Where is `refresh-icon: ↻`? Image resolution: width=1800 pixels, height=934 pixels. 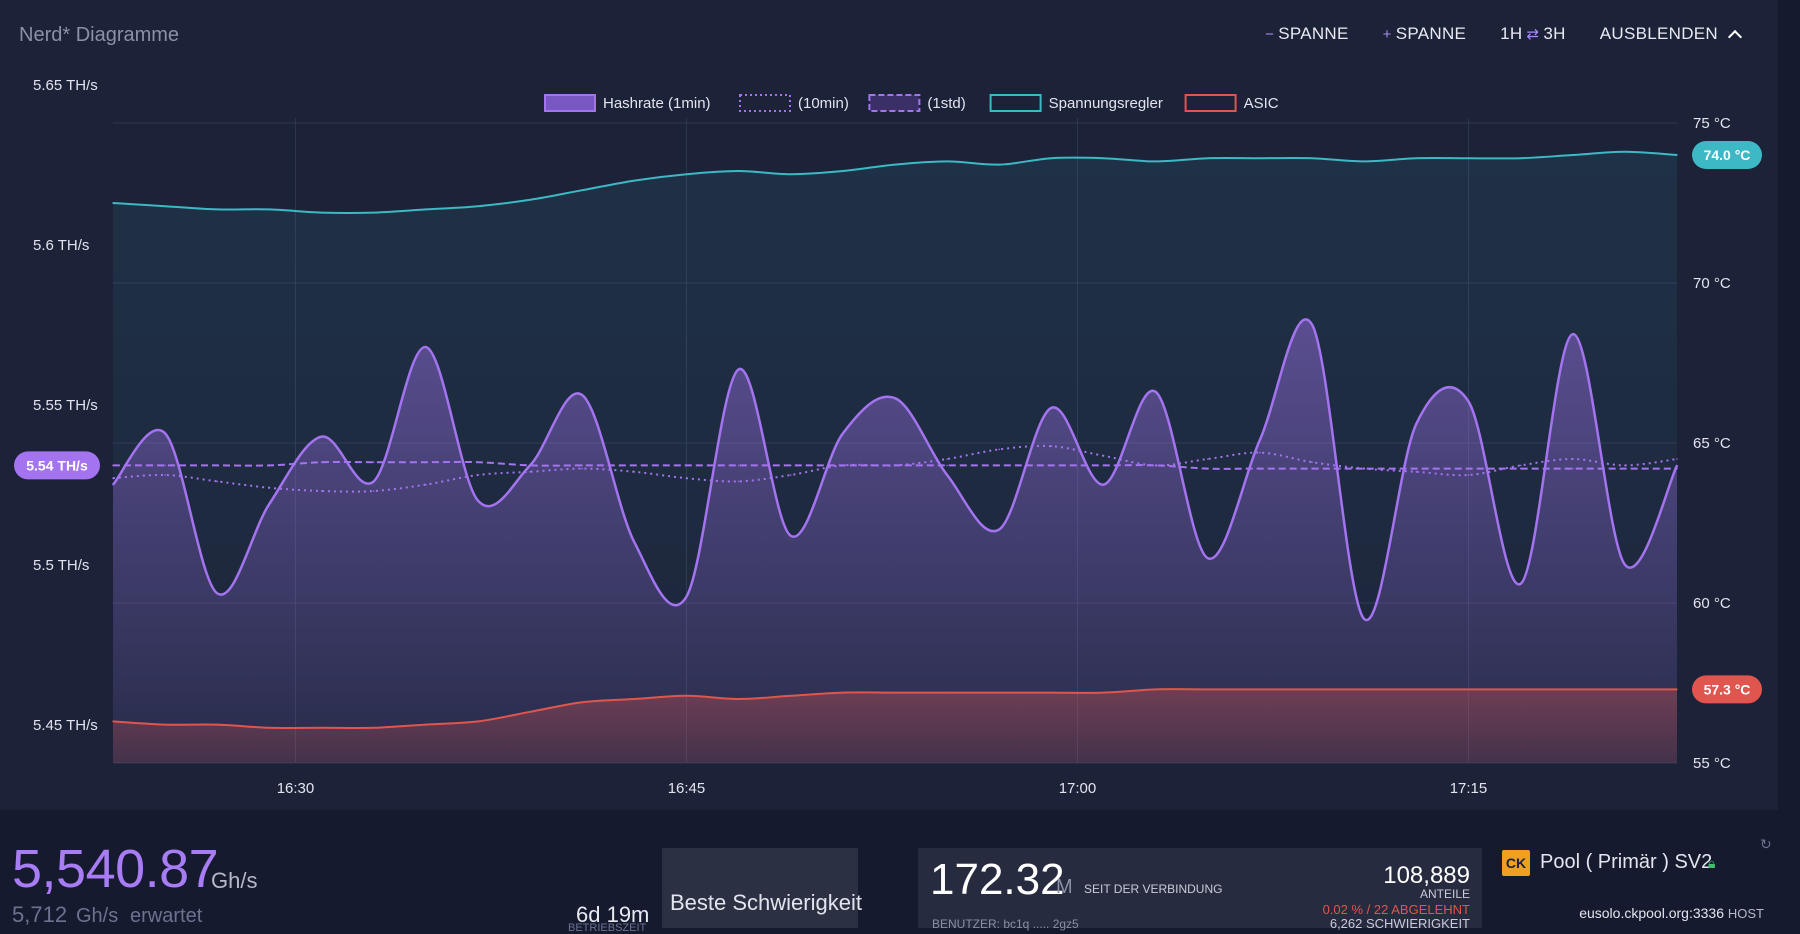
refresh-icon: ↻ is located at coordinates (1766, 844).